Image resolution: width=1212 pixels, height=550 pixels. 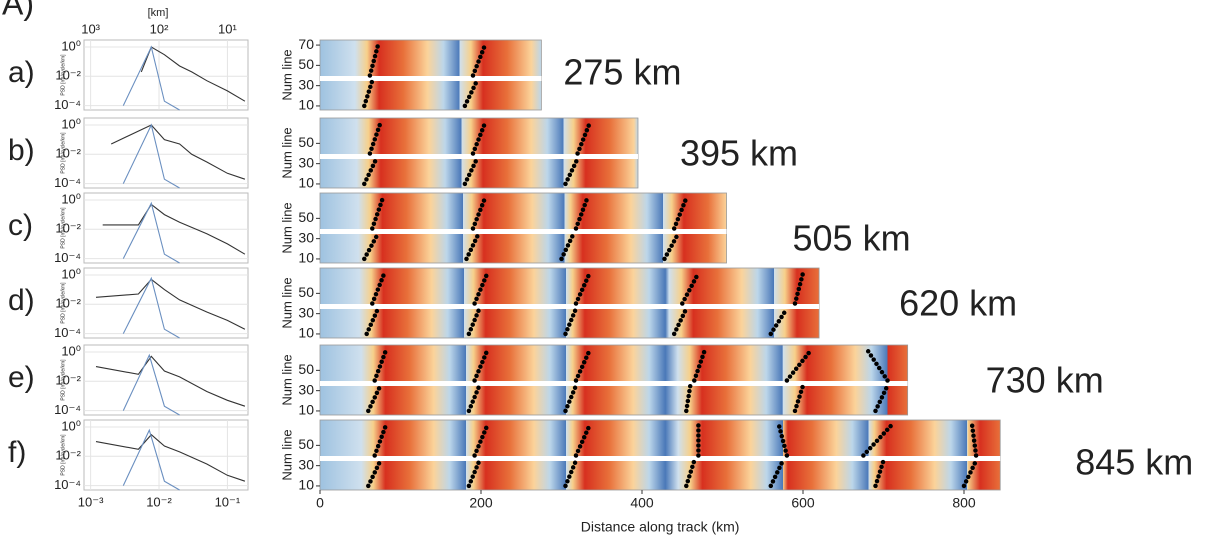 What do you see at coordinates (803, 503) in the screenshot?
I see `x-tick-label: 600` at bounding box center [803, 503].